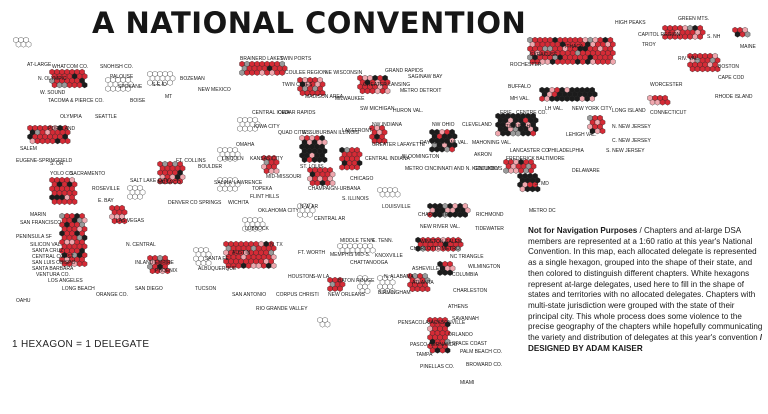 The image size is (768, 414). Describe the element at coordinates (294, 133) in the screenshot. I see `label-quad-cities: QUAD CITIES` at that location.